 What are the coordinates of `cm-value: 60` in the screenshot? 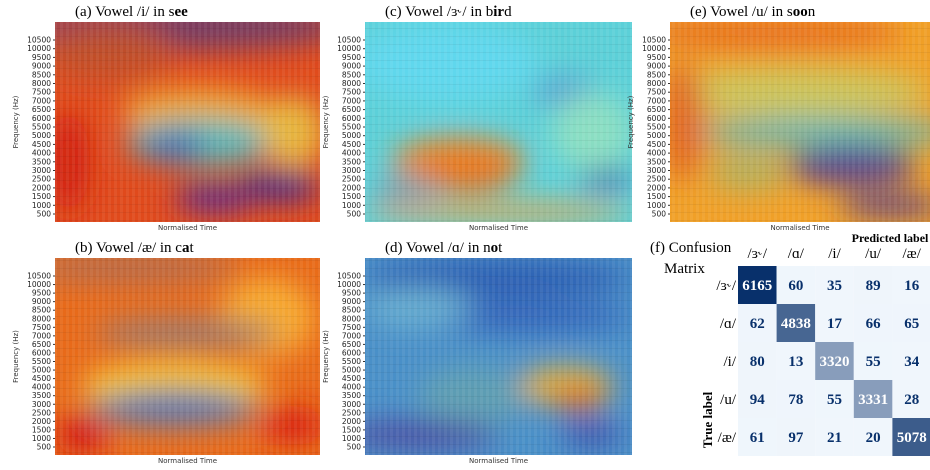 It's located at (795, 286).